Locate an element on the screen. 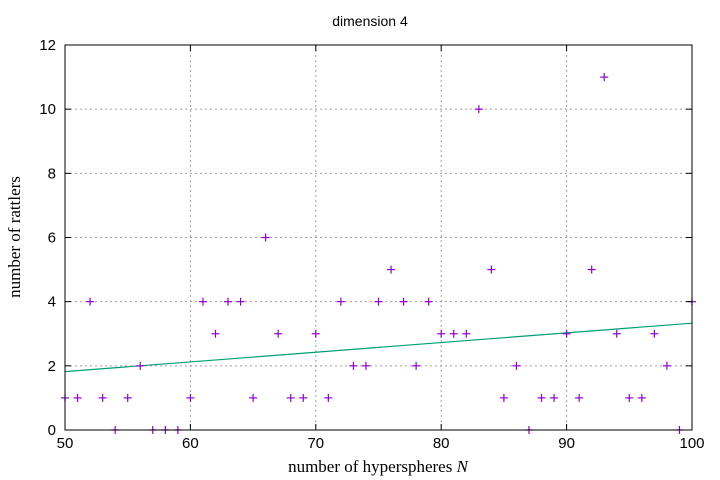  x-tick-label: 60 is located at coordinates (190, 443).